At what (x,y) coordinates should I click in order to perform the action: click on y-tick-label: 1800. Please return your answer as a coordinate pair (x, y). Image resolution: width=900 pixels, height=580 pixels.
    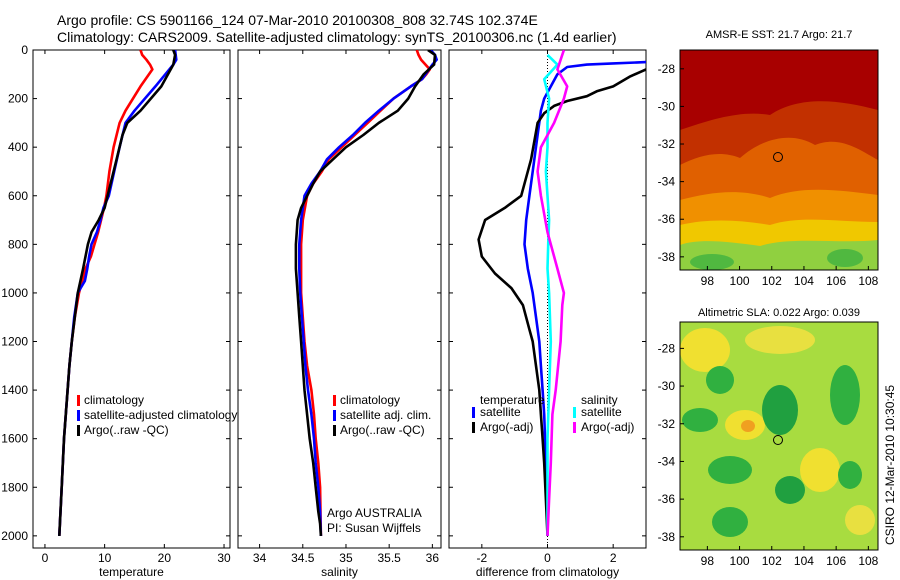
    Looking at the image, I should click on (14, 487).